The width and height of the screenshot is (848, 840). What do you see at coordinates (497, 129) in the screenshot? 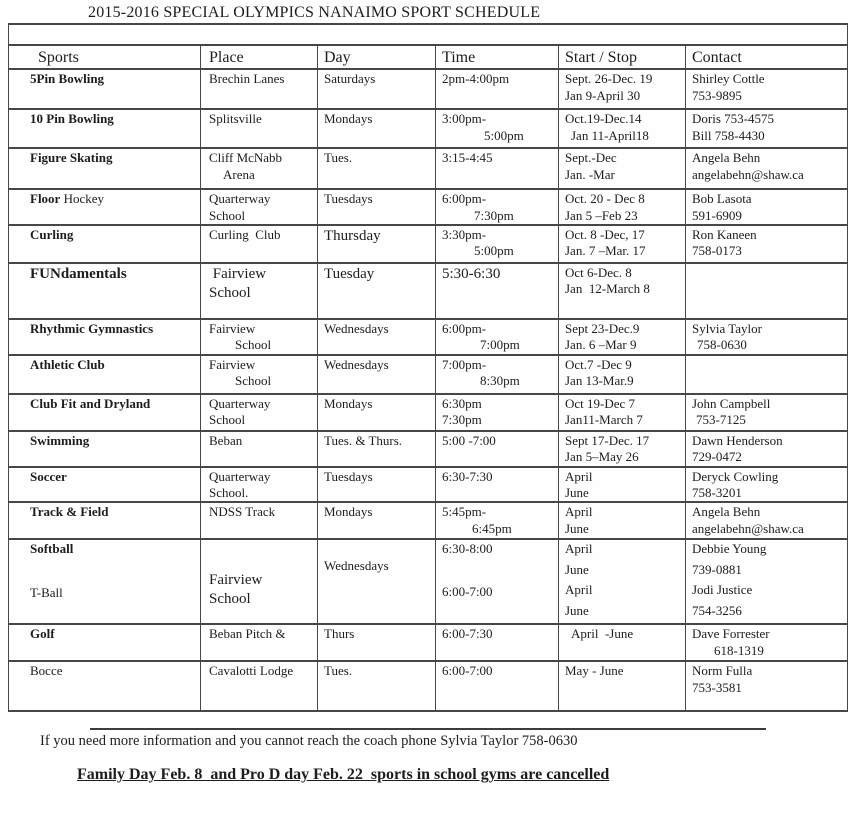
I see `cell-time: 3:00pm- 5:00pm` at bounding box center [497, 129].